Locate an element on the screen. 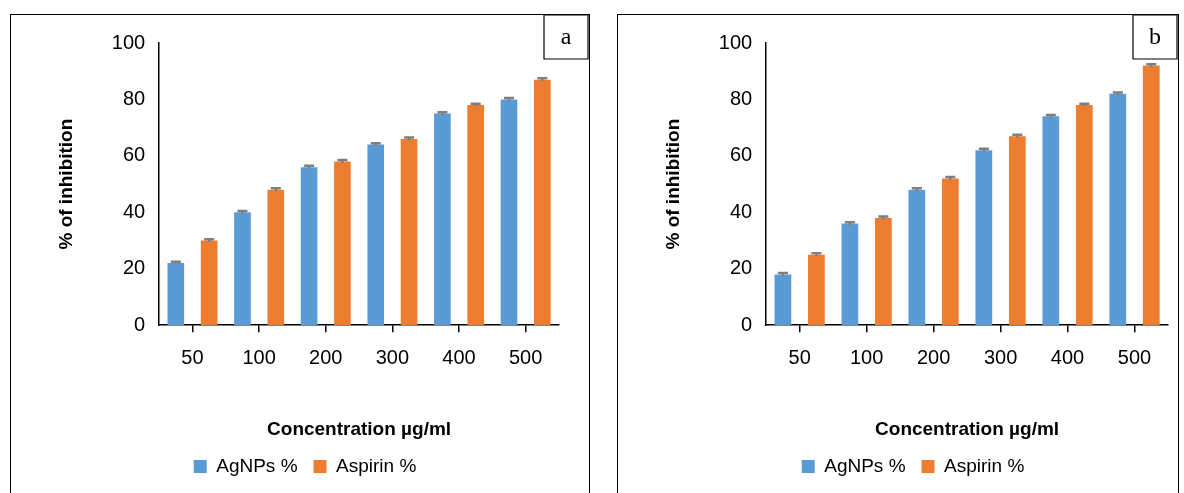 The height and width of the screenshot is (493, 1184). text: a is located at coordinates (566, 36).